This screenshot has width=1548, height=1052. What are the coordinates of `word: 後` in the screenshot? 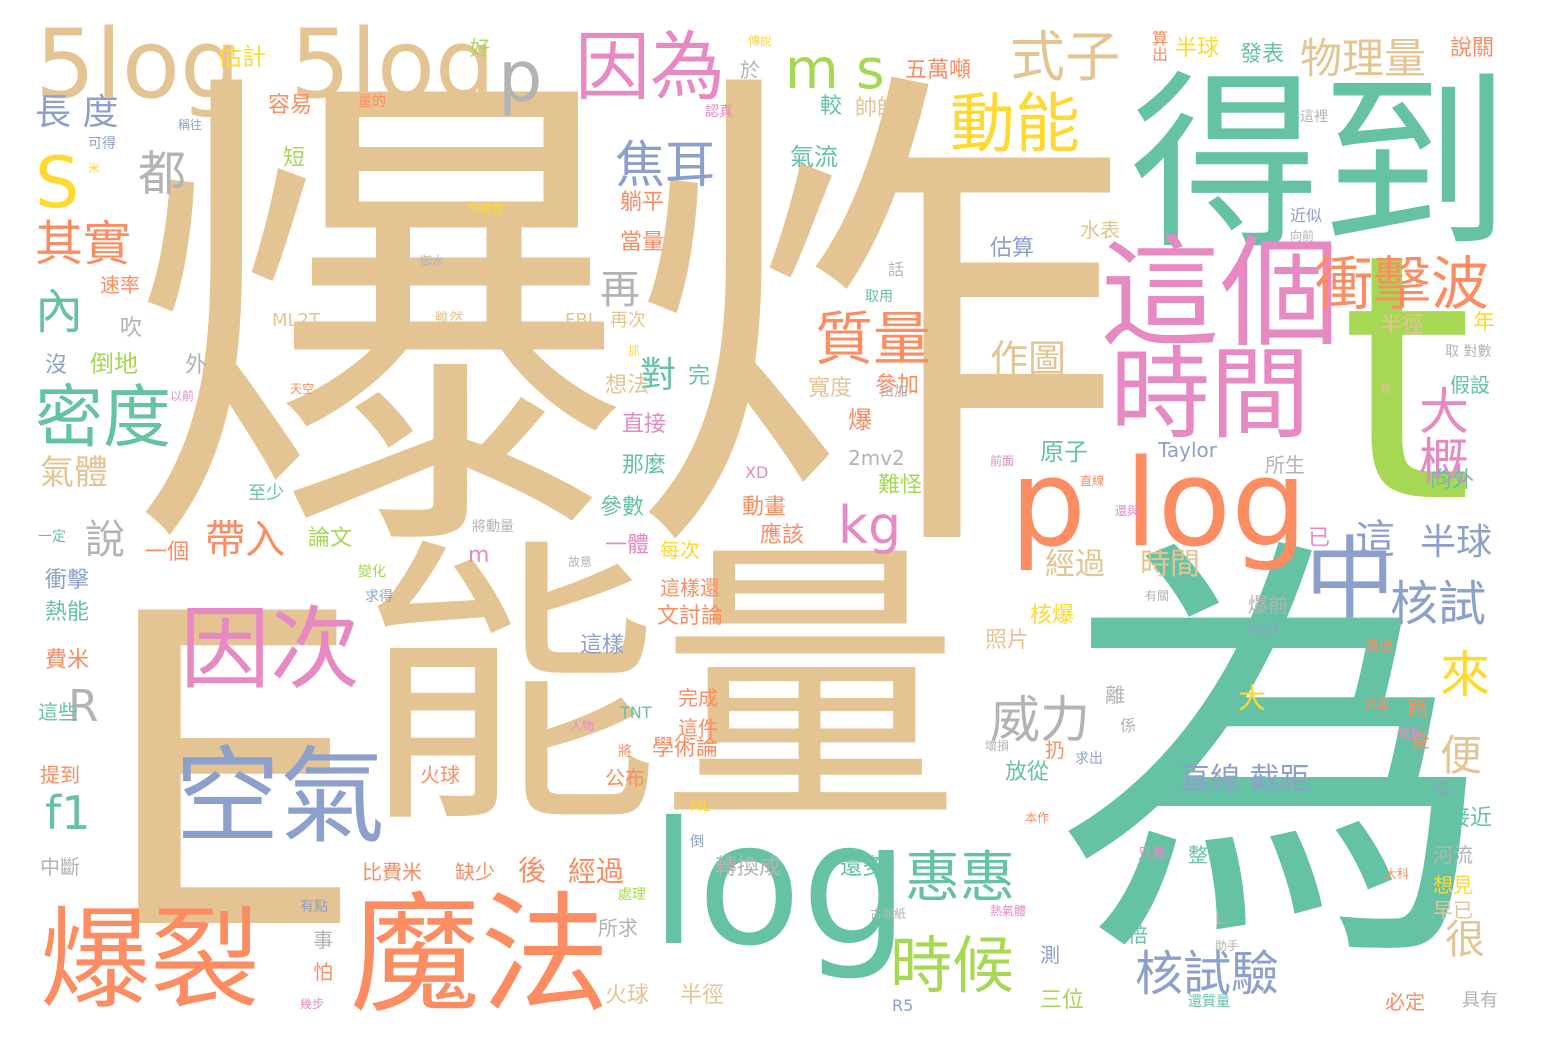 It's located at (532, 870).